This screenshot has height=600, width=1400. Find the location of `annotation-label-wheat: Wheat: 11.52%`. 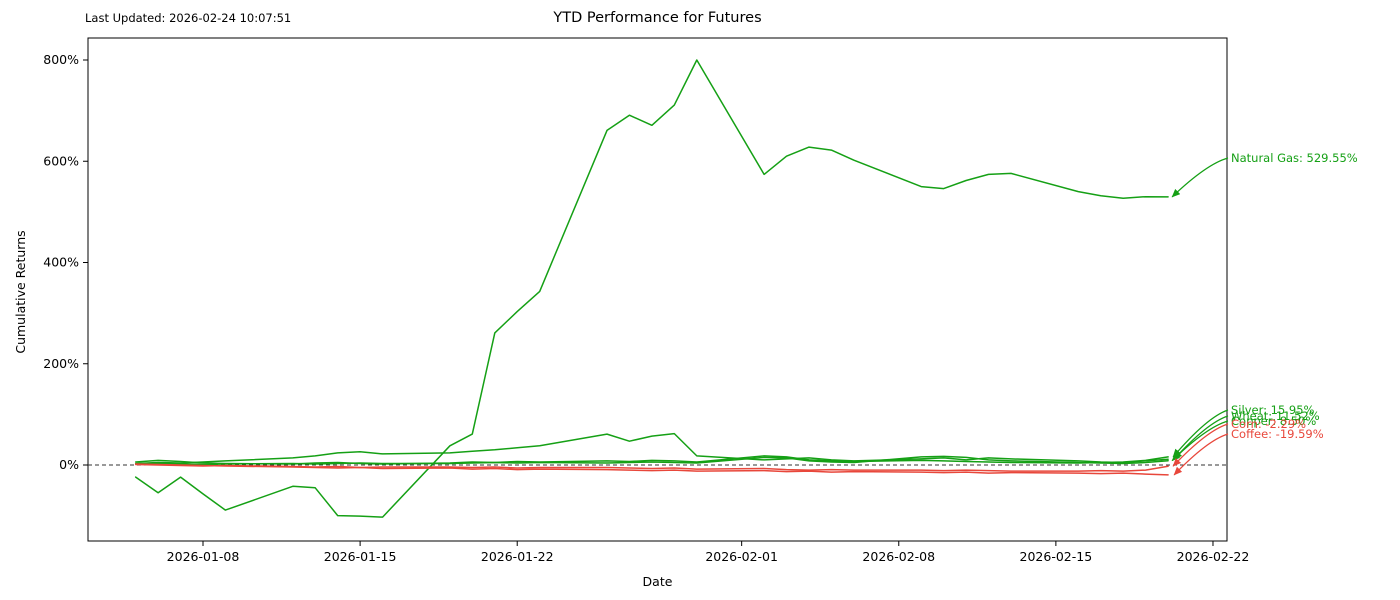

annotation-label-wheat: Wheat: 11.52% is located at coordinates (1275, 416).